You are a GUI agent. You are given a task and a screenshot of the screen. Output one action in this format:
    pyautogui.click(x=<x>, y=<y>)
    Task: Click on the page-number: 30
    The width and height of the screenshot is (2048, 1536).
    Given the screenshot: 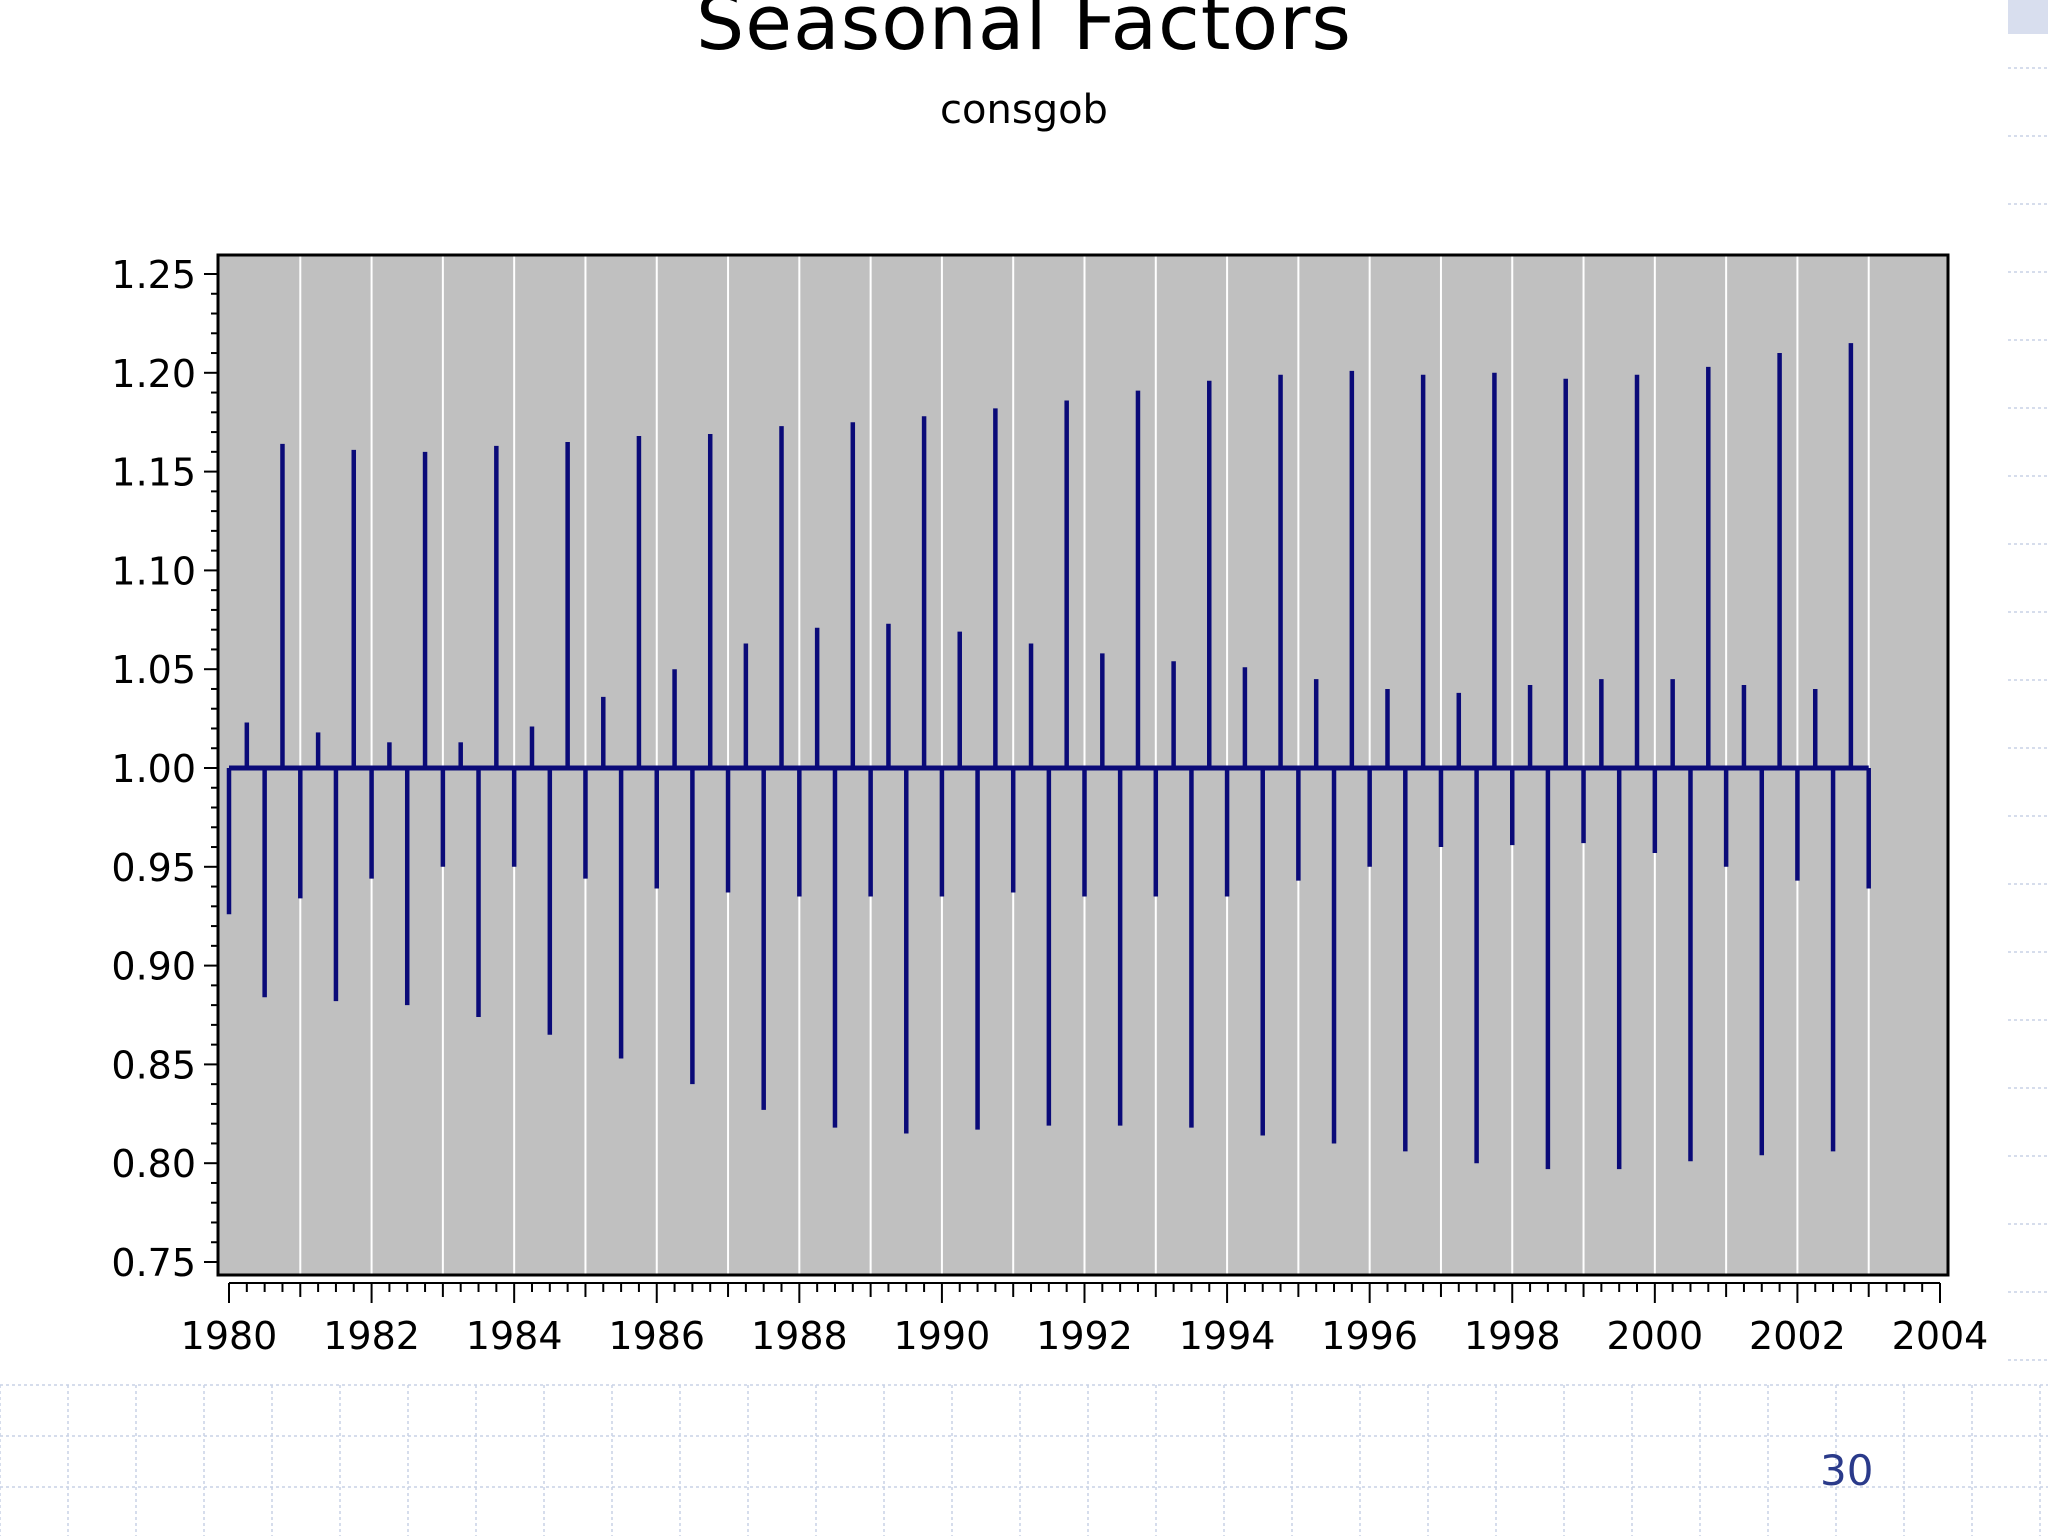 What is the action you would take?
    pyautogui.click(x=1847, y=1470)
    